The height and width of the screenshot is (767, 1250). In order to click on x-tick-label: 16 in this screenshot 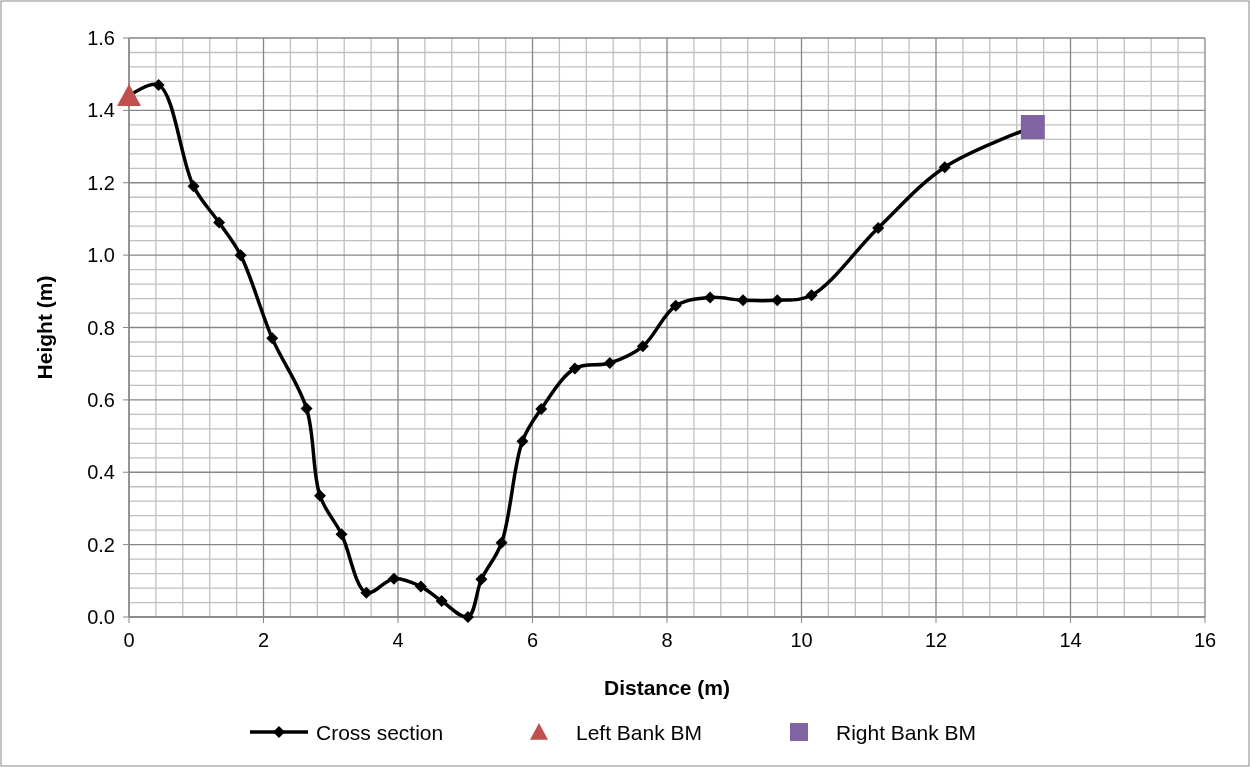, I will do `click(1205, 640)`.